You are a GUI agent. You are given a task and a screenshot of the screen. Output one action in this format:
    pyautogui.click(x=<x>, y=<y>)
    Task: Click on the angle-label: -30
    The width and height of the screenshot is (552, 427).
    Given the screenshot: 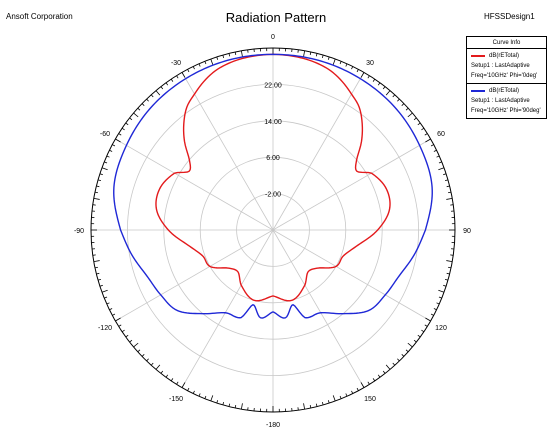 What is the action you would take?
    pyautogui.click(x=176, y=63)
    